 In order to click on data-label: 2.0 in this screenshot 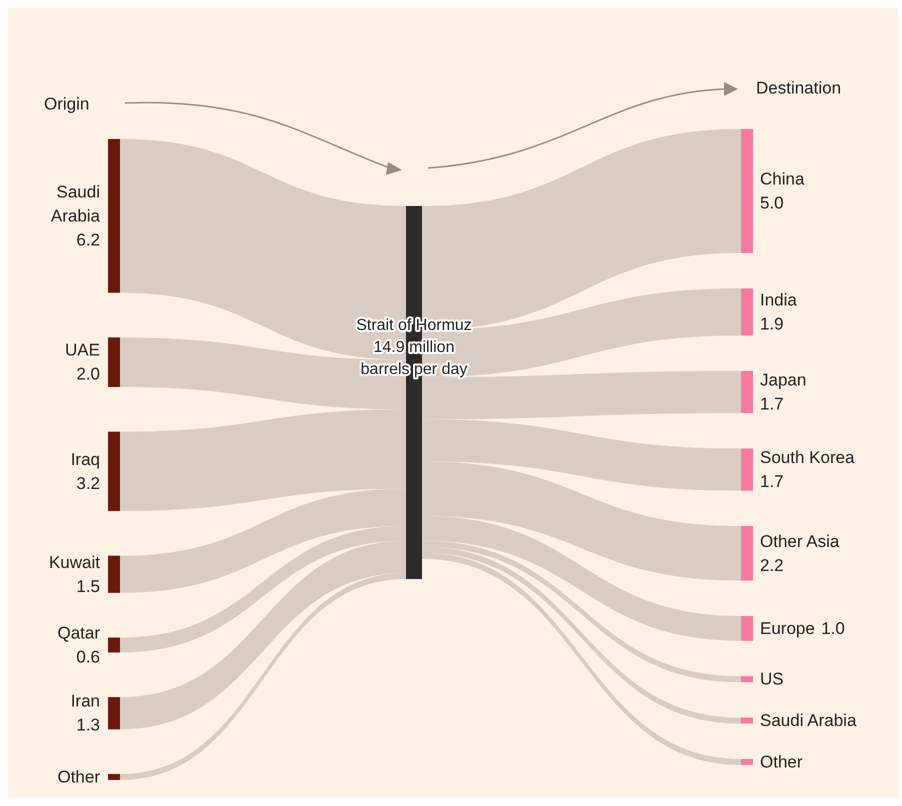, I will do `click(88, 374)`.